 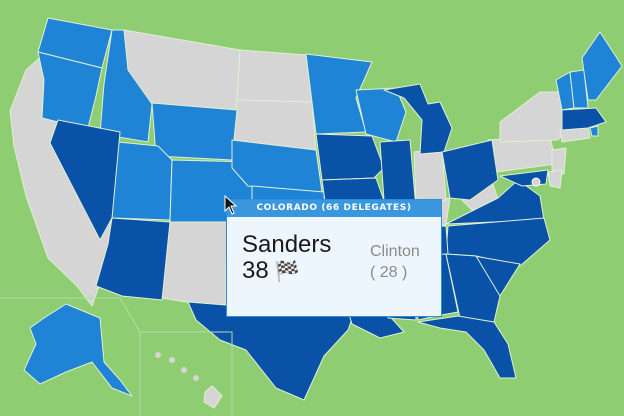 What do you see at coordinates (350, 157) in the screenshot?
I see `state-iowa` at bounding box center [350, 157].